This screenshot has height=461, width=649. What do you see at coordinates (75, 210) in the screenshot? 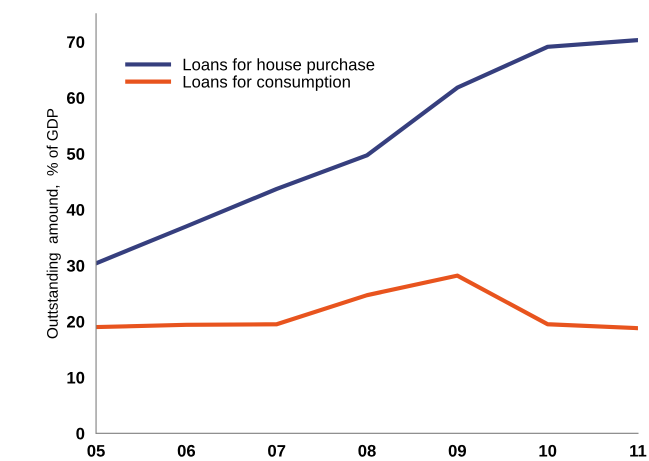
I see `y-tick-label: 40` at bounding box center [75, 210].